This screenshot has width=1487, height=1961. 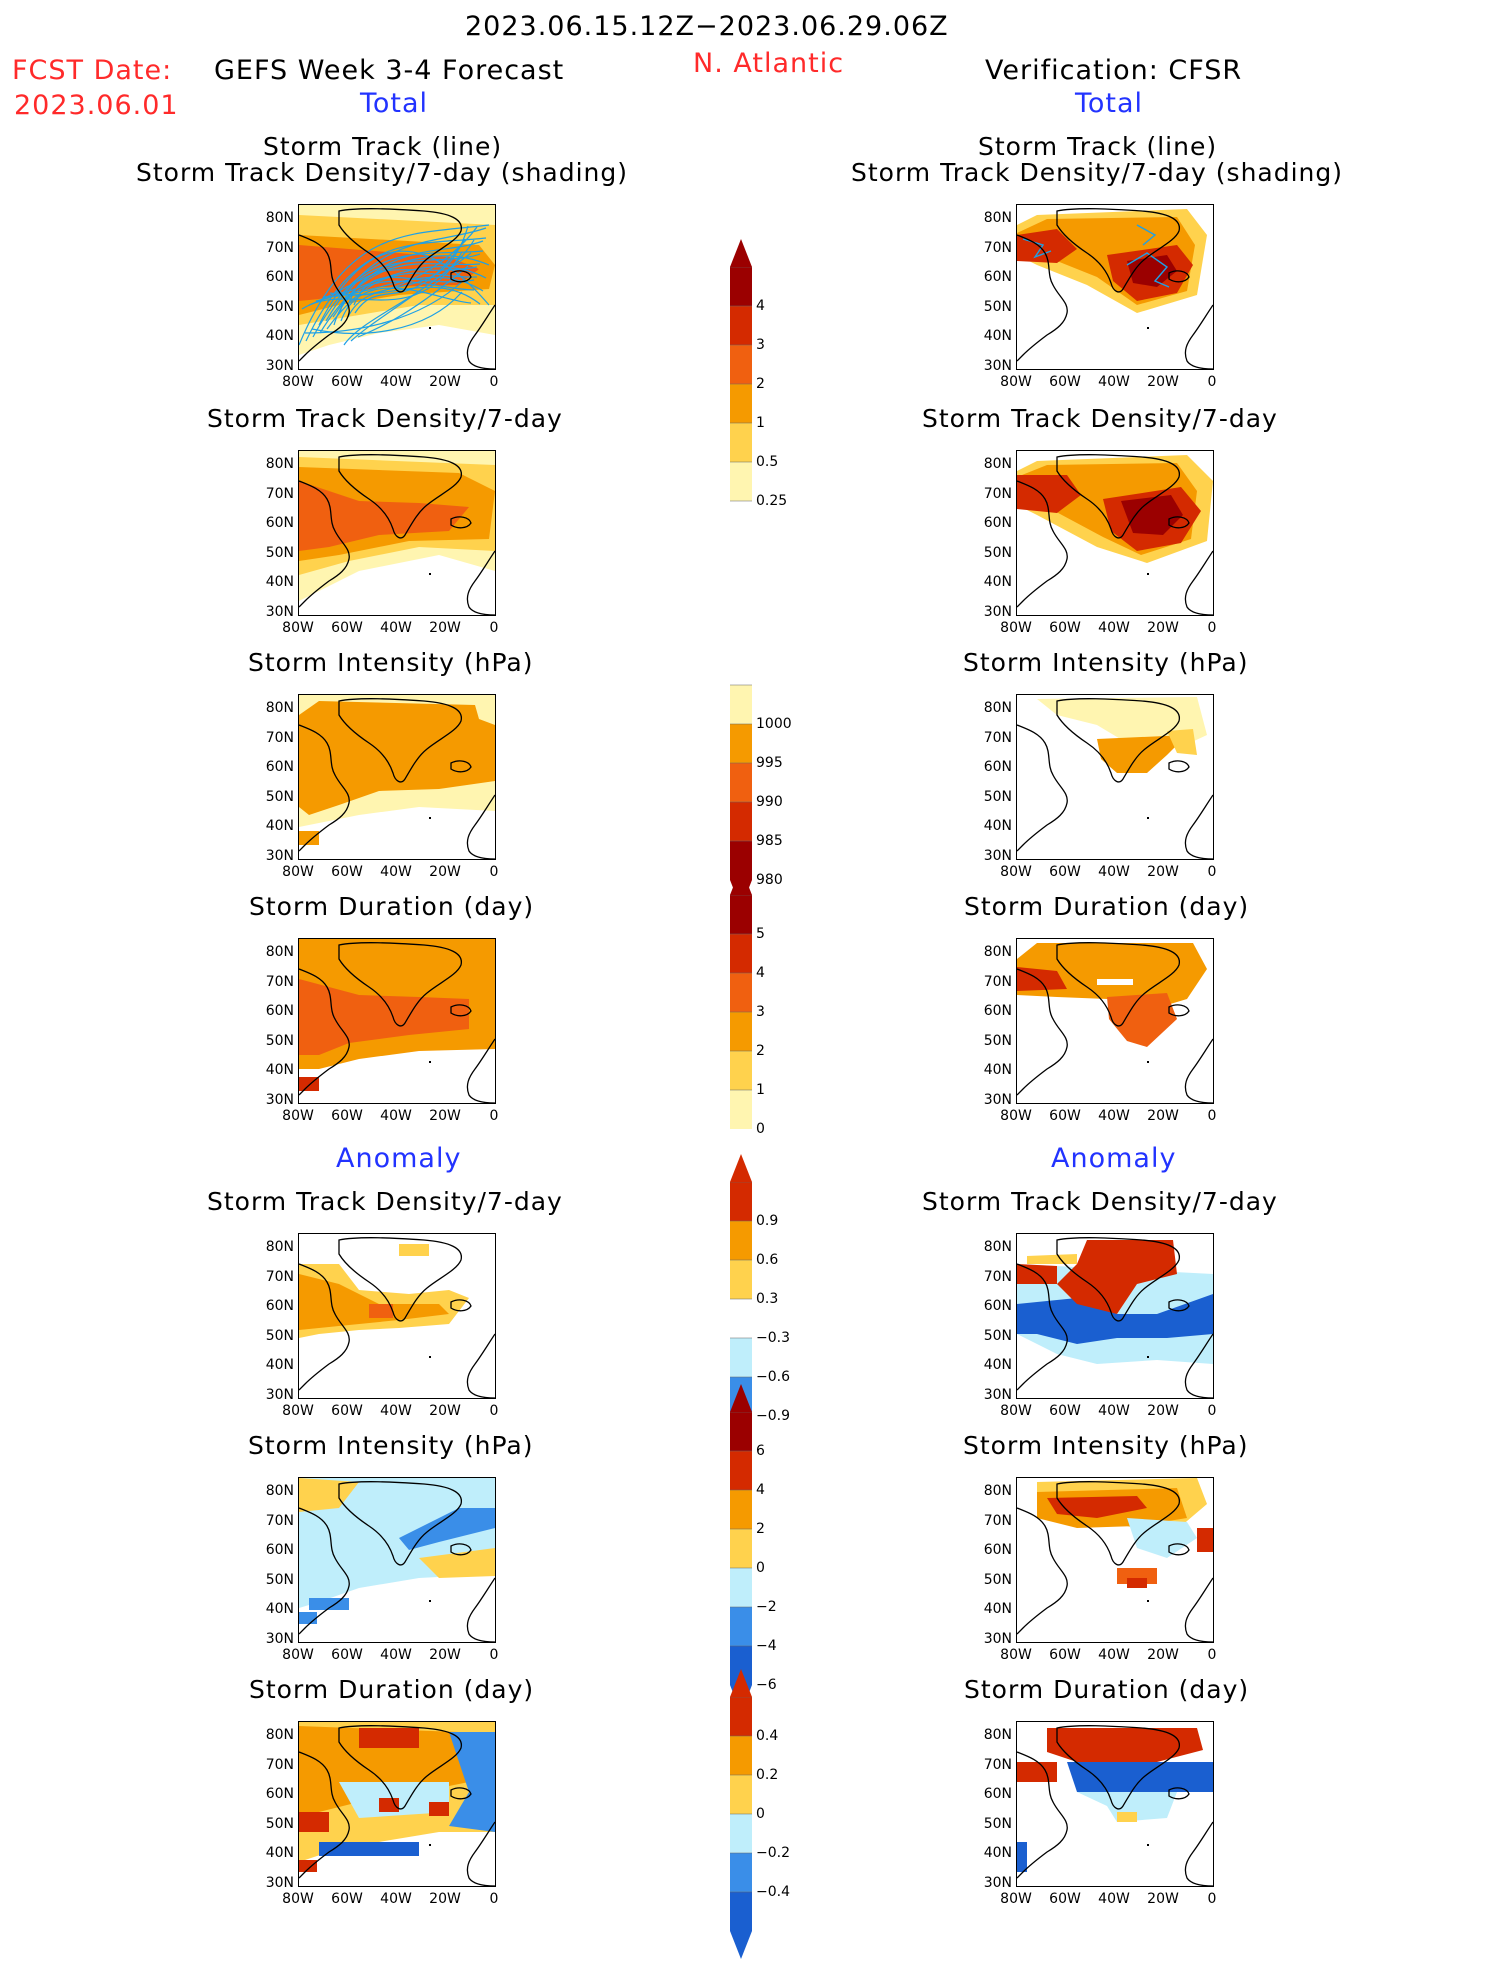 What do you see at coordinates (397, 1021) in the screenshot?
I see `map-panel-fc-duration` at bounding box center [397, 1021].